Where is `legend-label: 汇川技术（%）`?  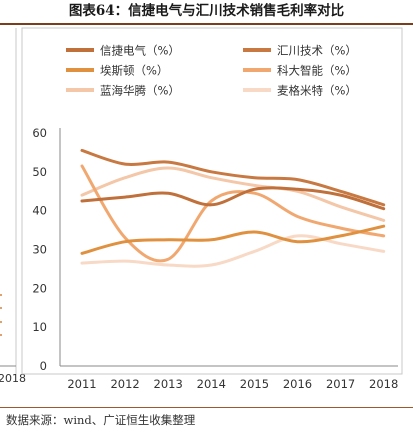 legend-label: 汇川技术（%） is located at coordinates (317, 51).